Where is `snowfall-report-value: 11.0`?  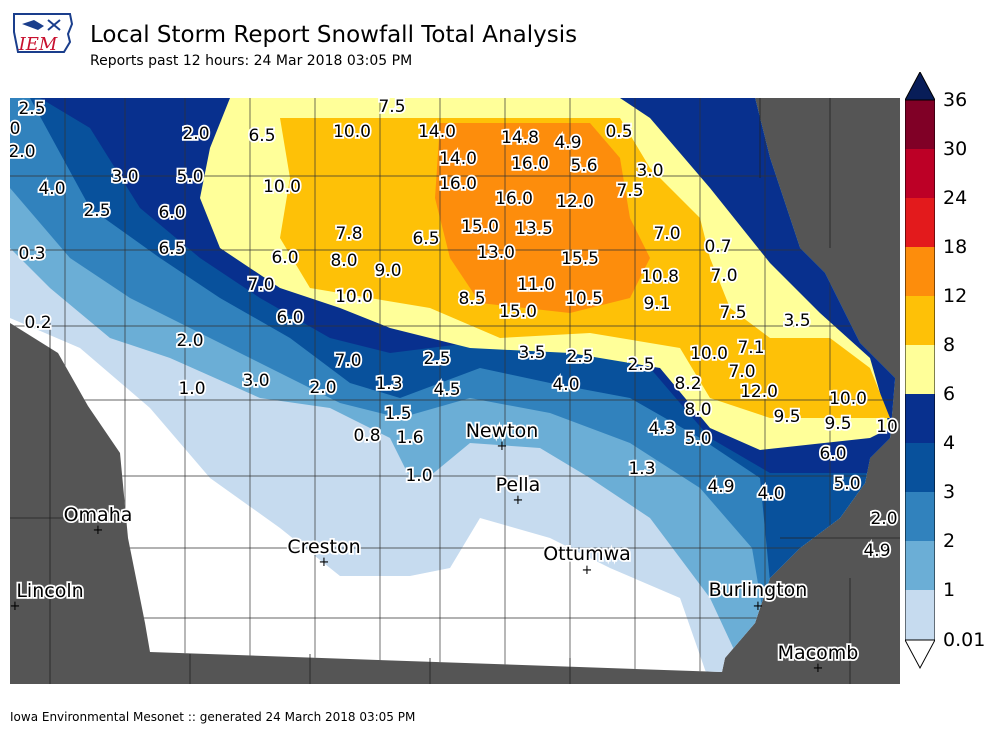
snowfall-report-value: 11.0 is located at coordinates (536, 285).